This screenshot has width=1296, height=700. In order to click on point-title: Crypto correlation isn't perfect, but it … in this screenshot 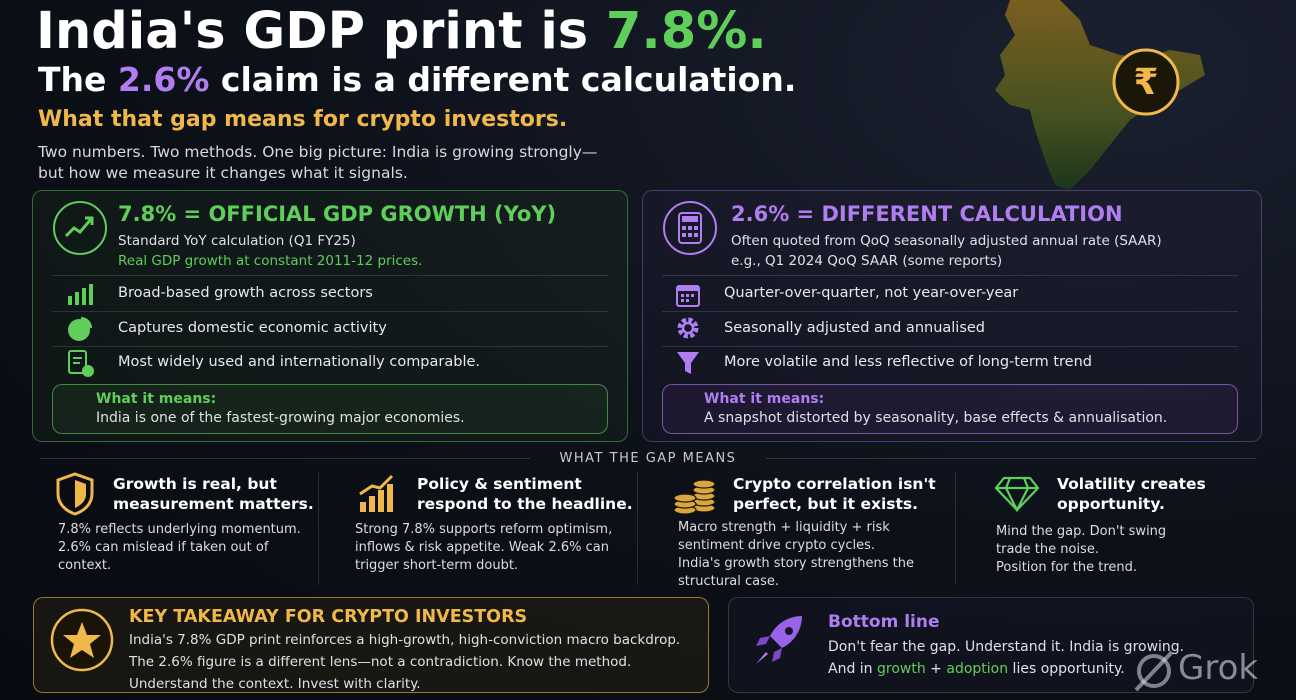, I will do `click(834, 494)`.